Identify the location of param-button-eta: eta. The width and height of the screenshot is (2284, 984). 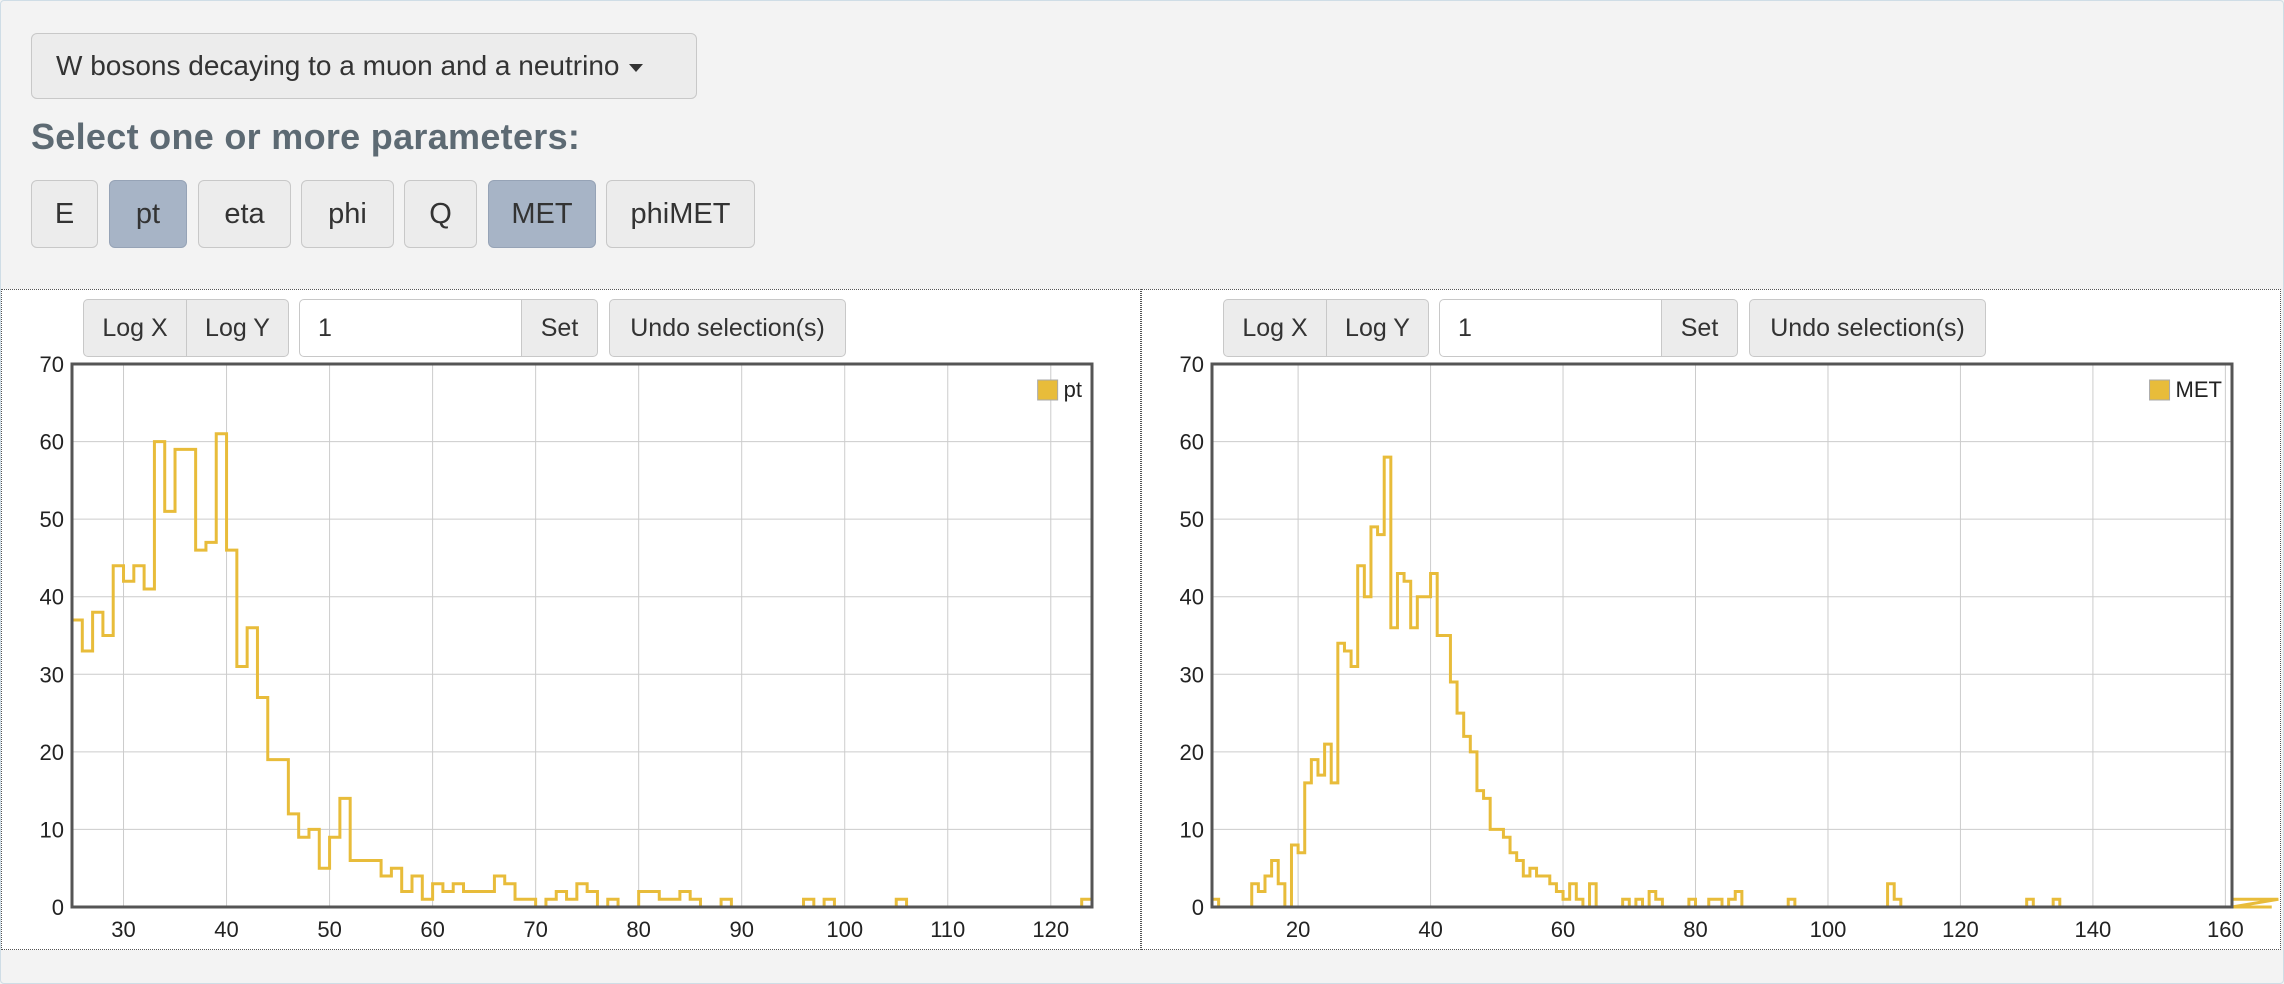
(244, 214).